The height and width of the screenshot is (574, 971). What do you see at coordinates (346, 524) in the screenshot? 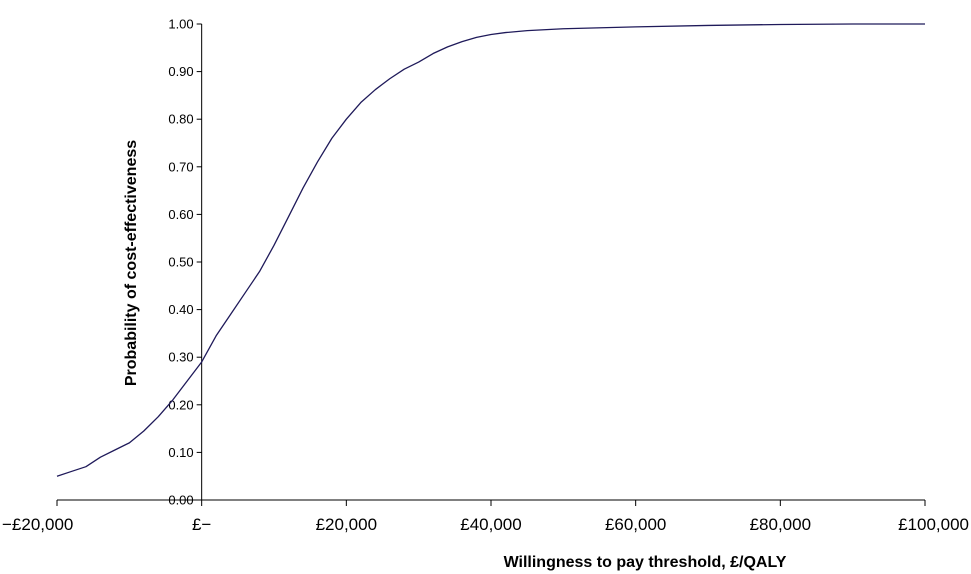
I see `x-tick-label: £20,000` at bounding box center [346, 524].